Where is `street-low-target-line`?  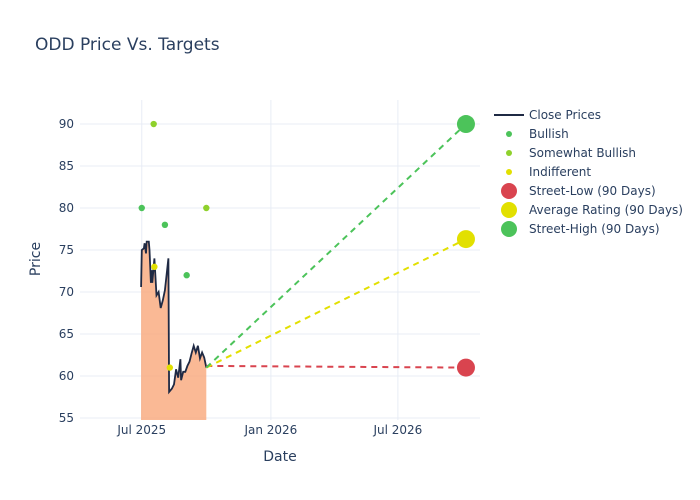
street-low-target-line is located at coordinates (336, 366).